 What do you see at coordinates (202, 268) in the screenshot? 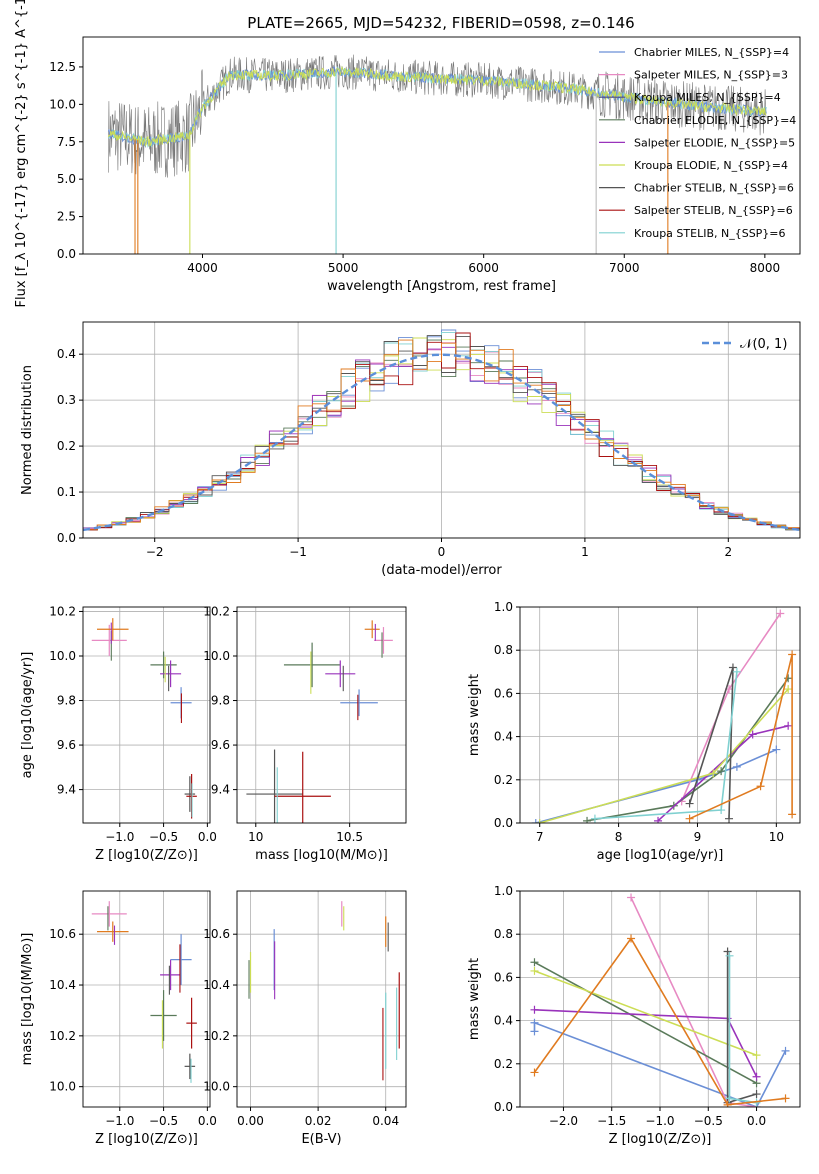
I see `x-tick-label: 4000` at bounding box center [202, 268].